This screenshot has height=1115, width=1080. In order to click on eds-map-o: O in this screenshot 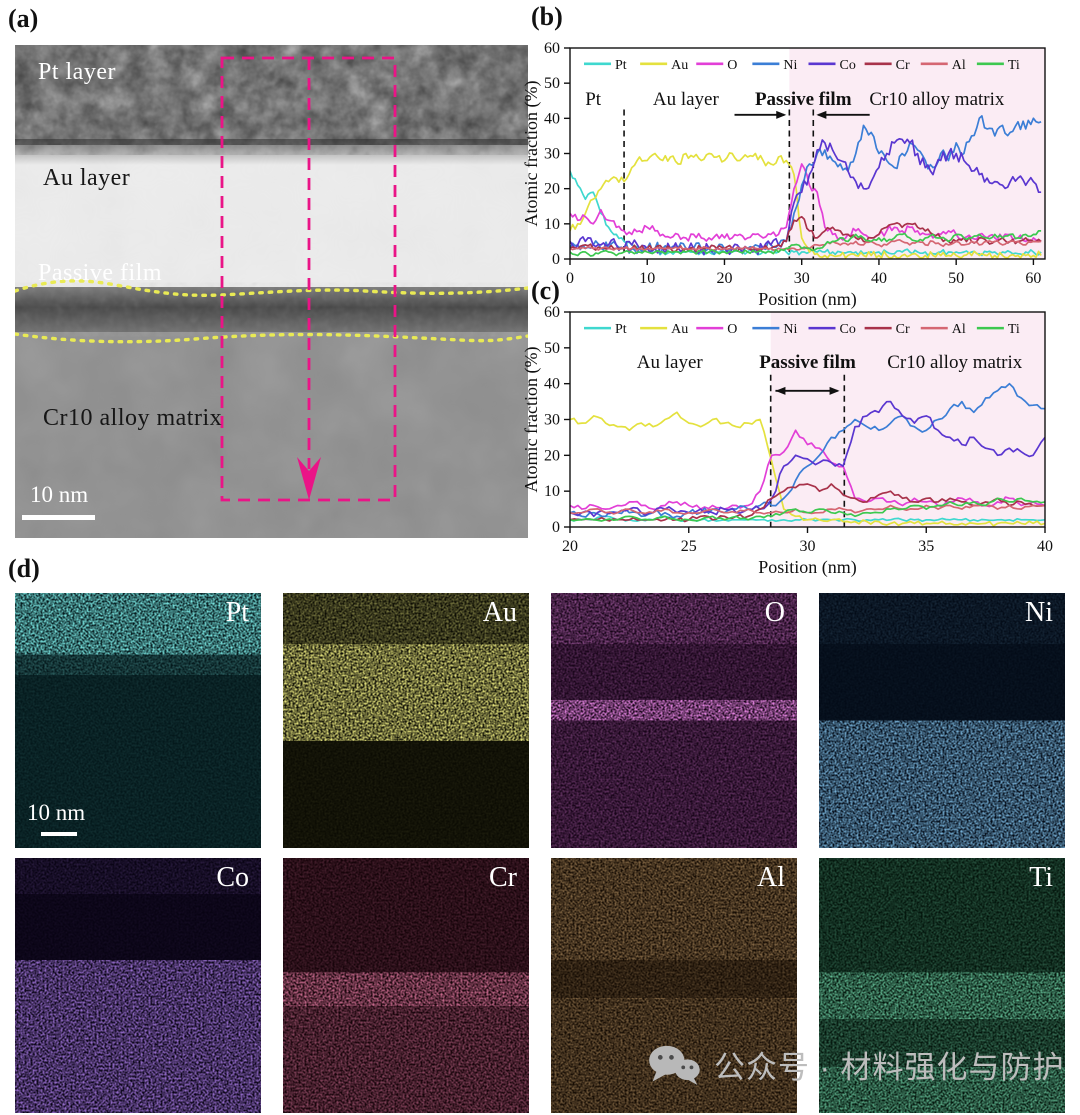, I will do `click(674, 720)`.